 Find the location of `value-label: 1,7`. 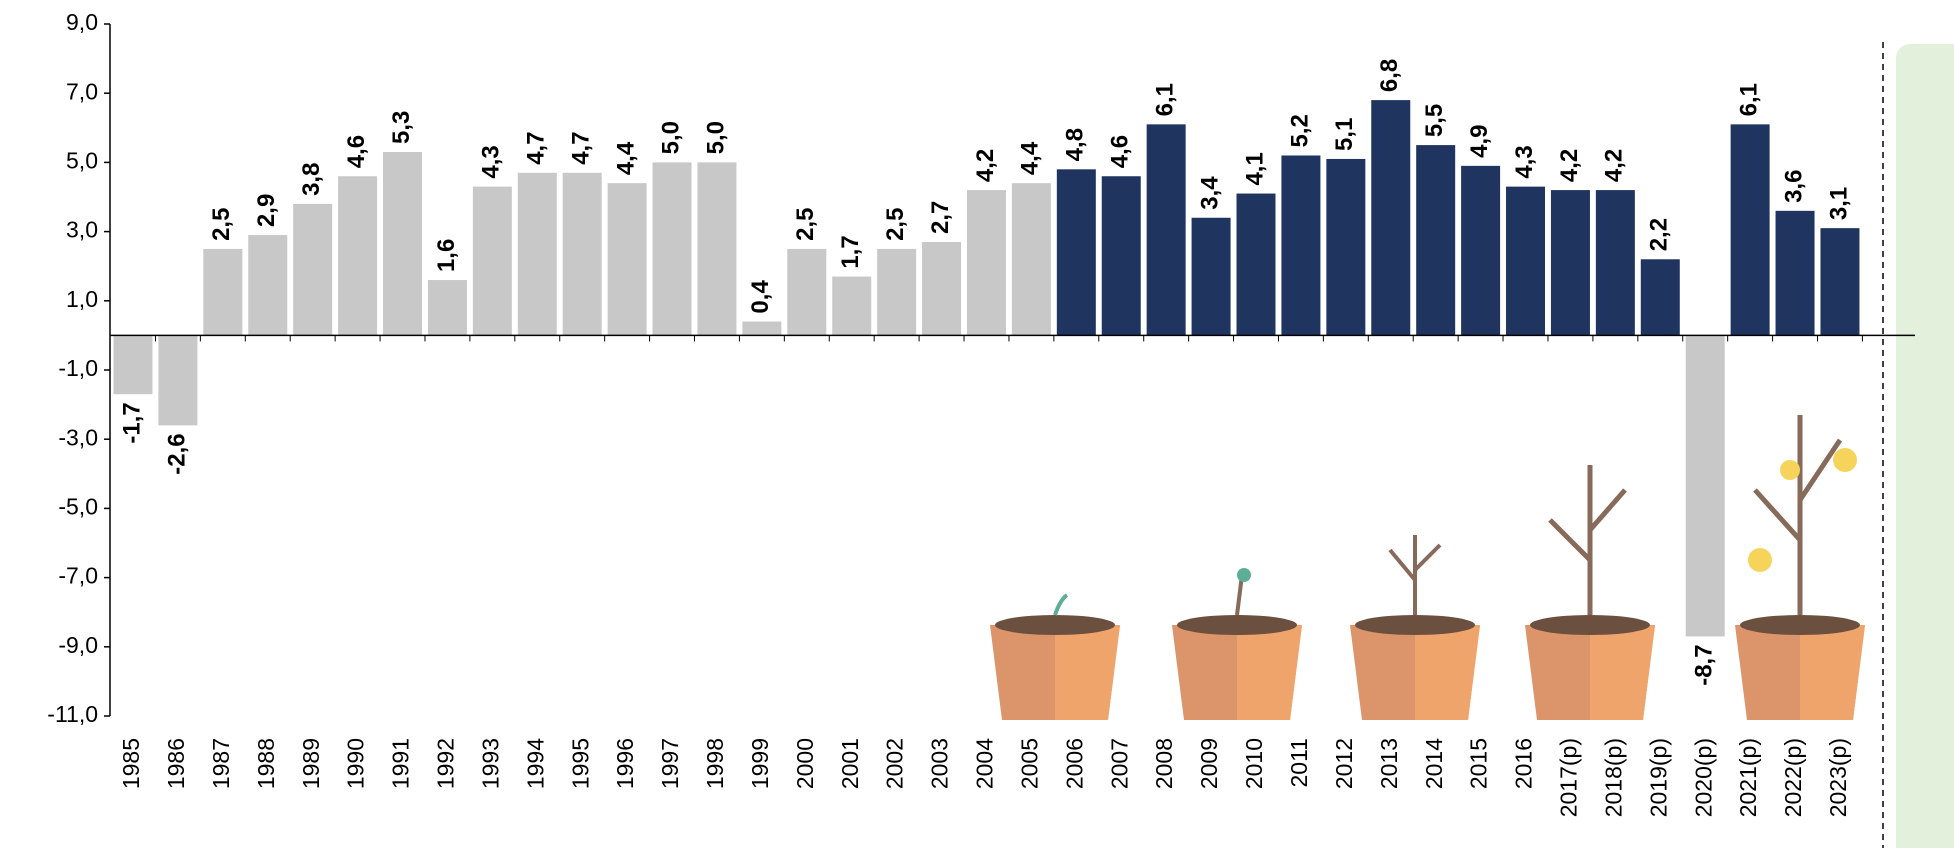

value-label: 1,7 is located at coordinates (850, 251).